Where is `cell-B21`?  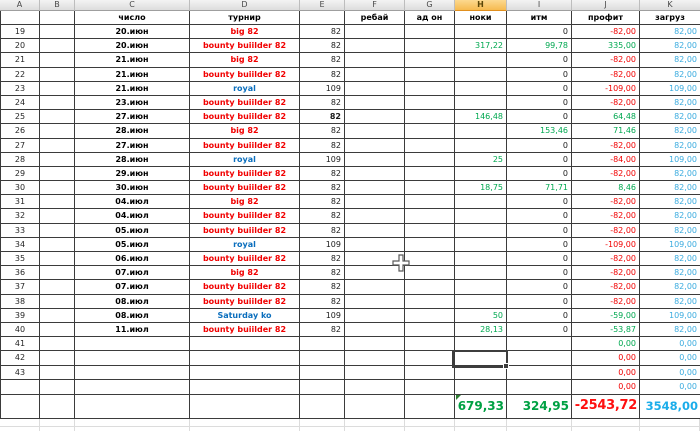
cell-B21 is located at coordinates (57, 60).